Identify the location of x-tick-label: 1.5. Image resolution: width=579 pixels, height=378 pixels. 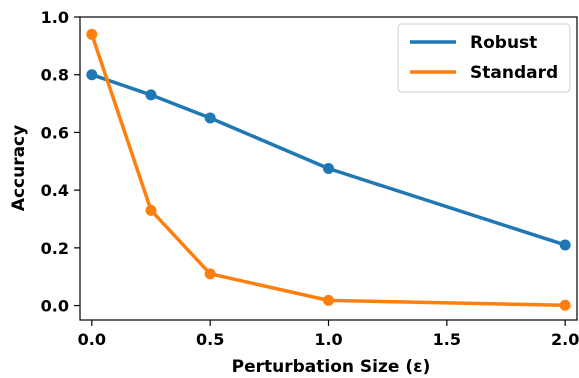
(447, 339).